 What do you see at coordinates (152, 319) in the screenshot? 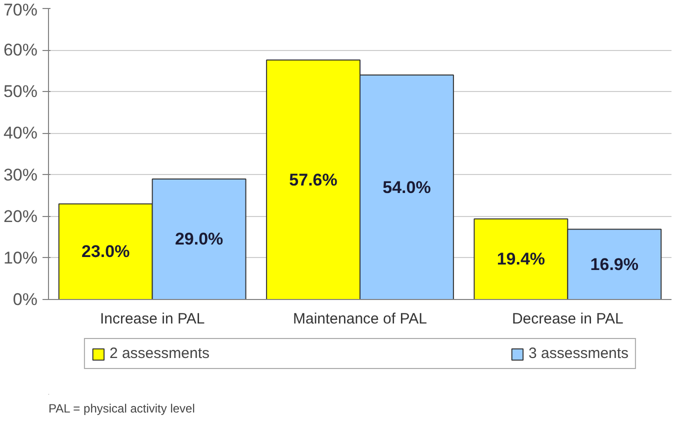
I see `x-tick-label: Increase in PAL` at bounding box center [152, 319].